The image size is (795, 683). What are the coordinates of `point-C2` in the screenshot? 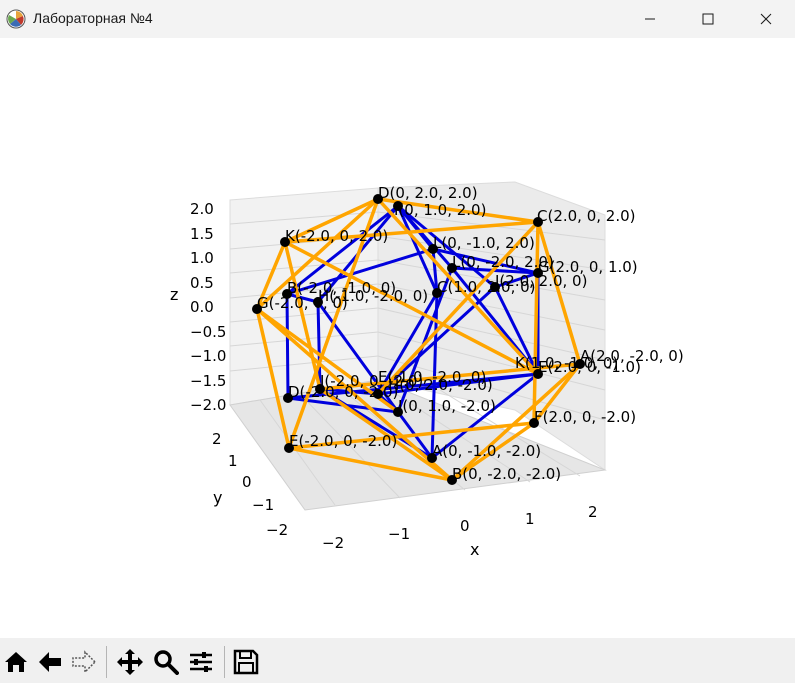 It's located at (437, 293).